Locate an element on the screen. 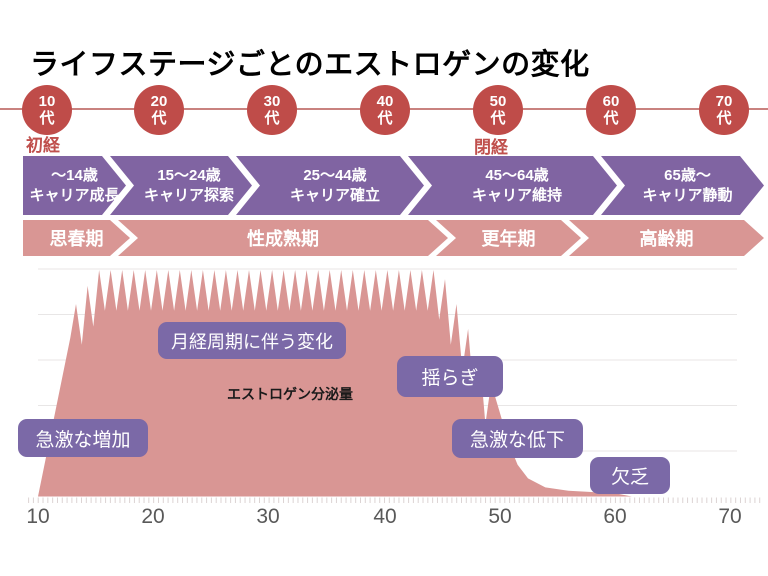 The image size is (768, 576). timeline-decade-70s: 70 代 is located at coordinates (724, 110).